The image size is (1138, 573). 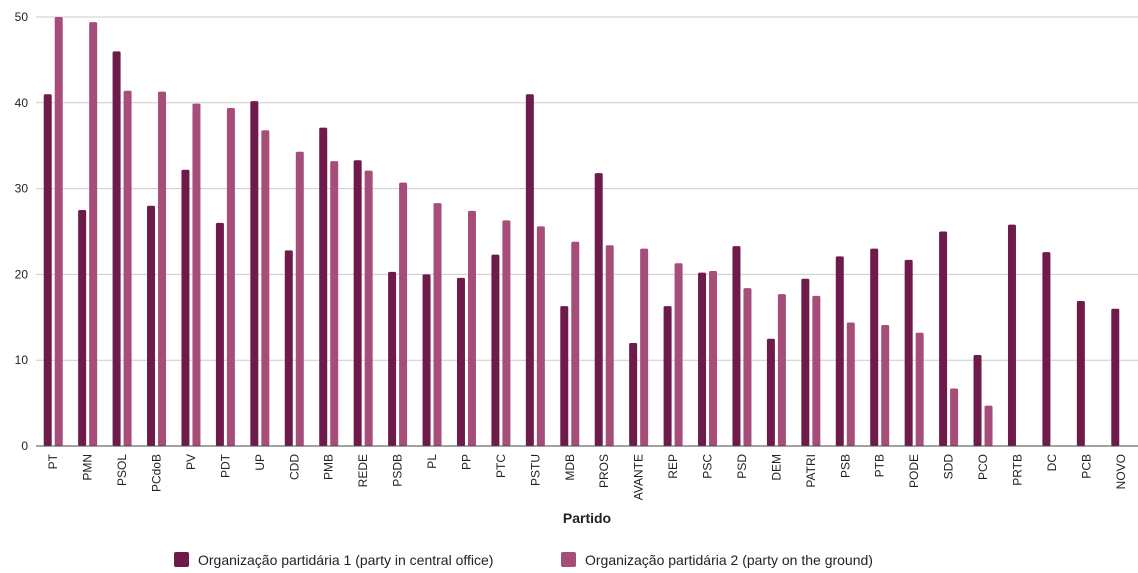 I want to click on x-tick-label: PCdoB, so click(x=157, y=473).